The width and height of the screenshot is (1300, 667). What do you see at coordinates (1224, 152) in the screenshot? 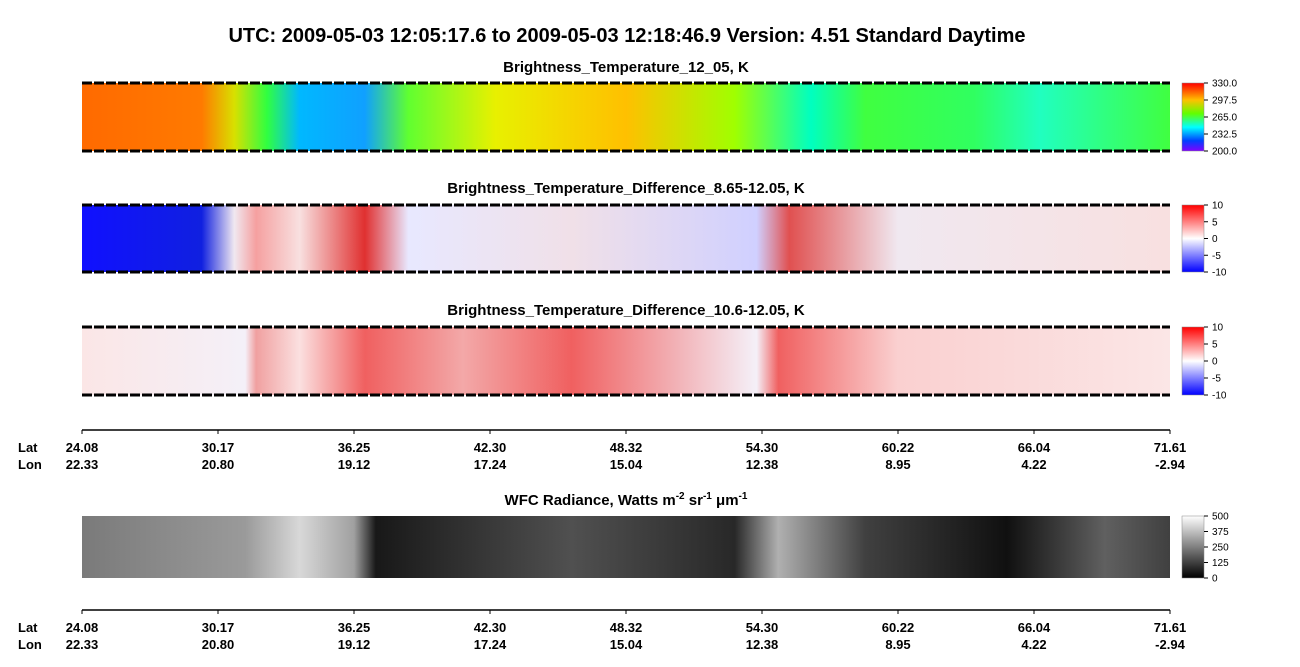
I see `colorbar-label: 200.0` at bounding box center [1224, 152].